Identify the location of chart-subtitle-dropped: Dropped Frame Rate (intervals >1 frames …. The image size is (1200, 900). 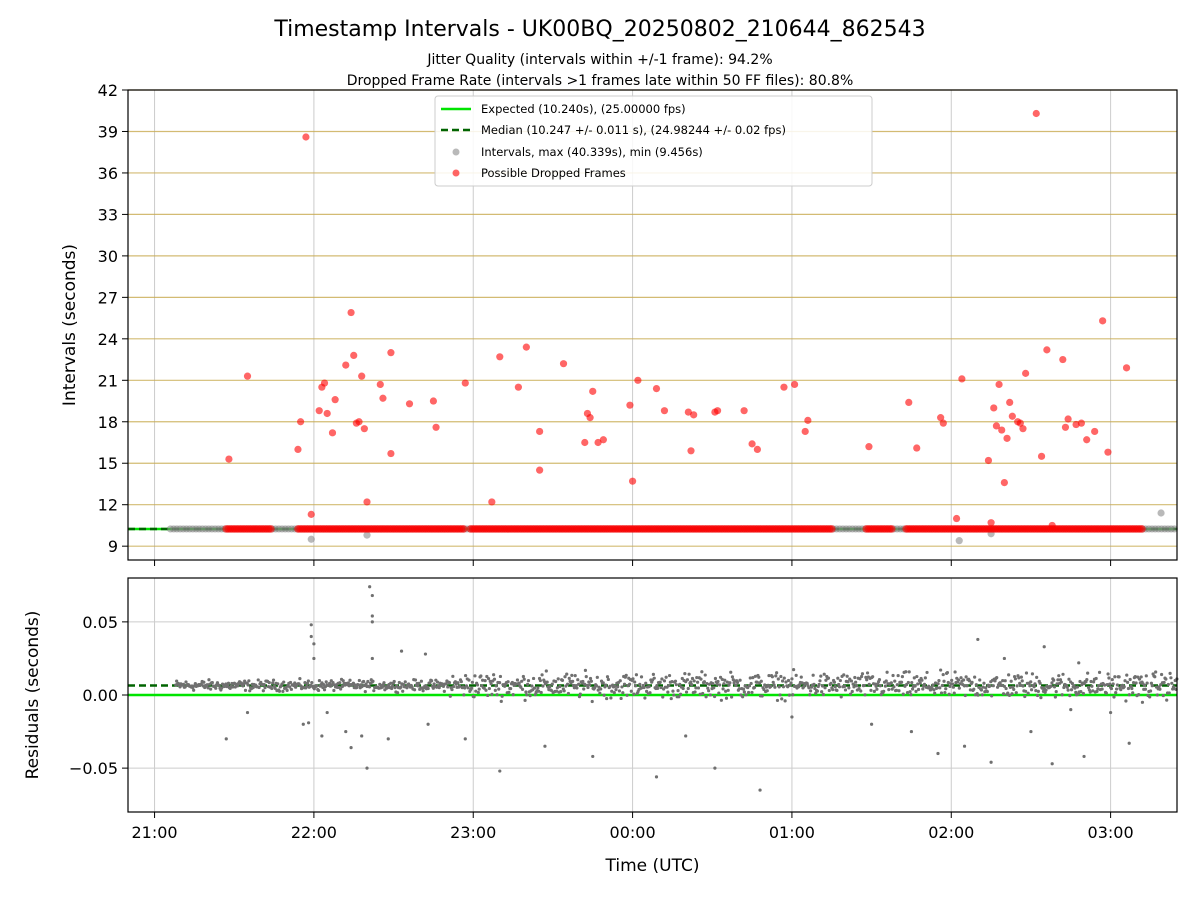
(600, 81).